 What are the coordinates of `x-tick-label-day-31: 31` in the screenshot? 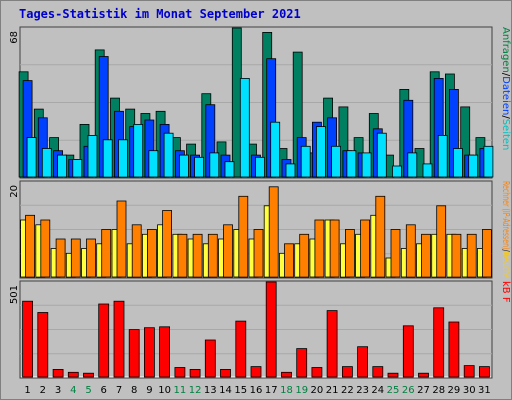 It's located at (484, 390).